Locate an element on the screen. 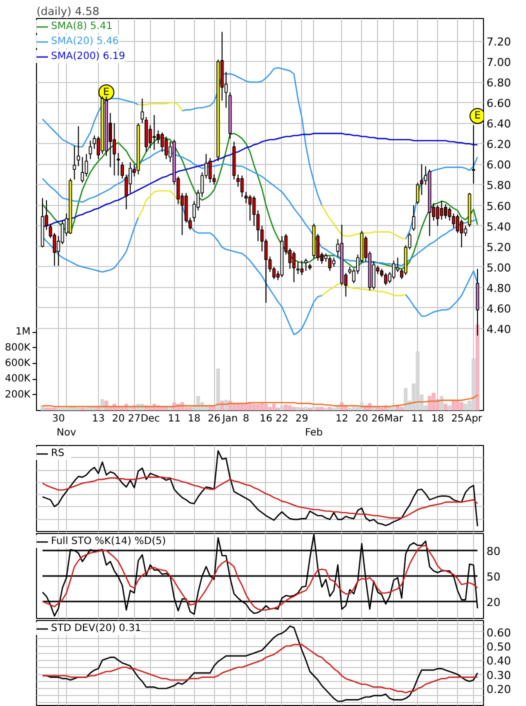 This screenshot has width=526, height=706. text: SMA(20) 5.46 is located at coordinates (85, 41).